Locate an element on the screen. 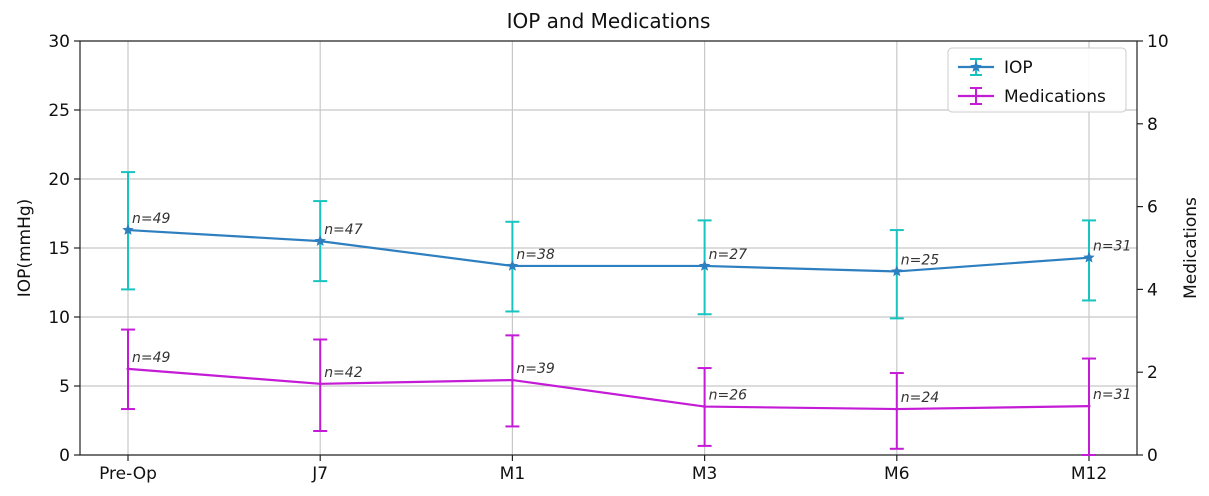 The image size is (1209, 496). x-tick-label: M12 is located at coordinates (1089, 474).